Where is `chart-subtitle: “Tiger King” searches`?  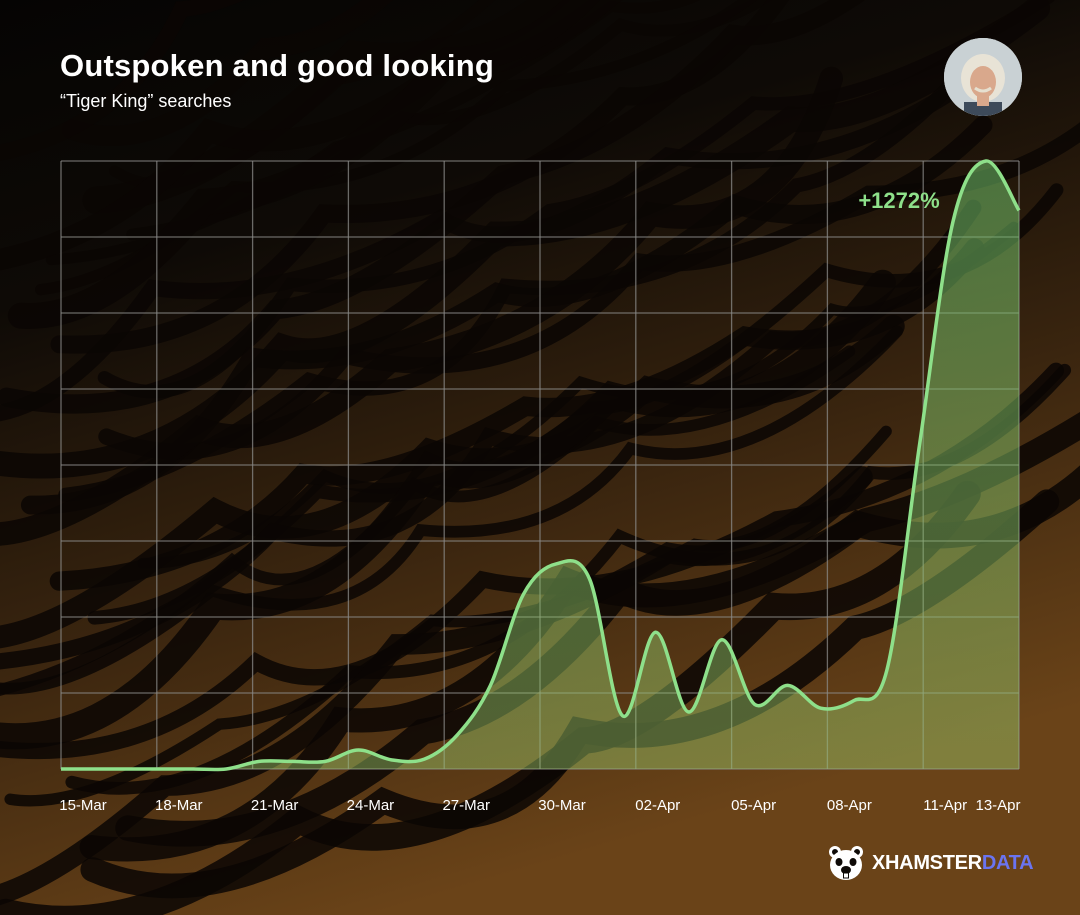 chart-subtitle: “Tiger King” searches is located at coordinates (146, 101).